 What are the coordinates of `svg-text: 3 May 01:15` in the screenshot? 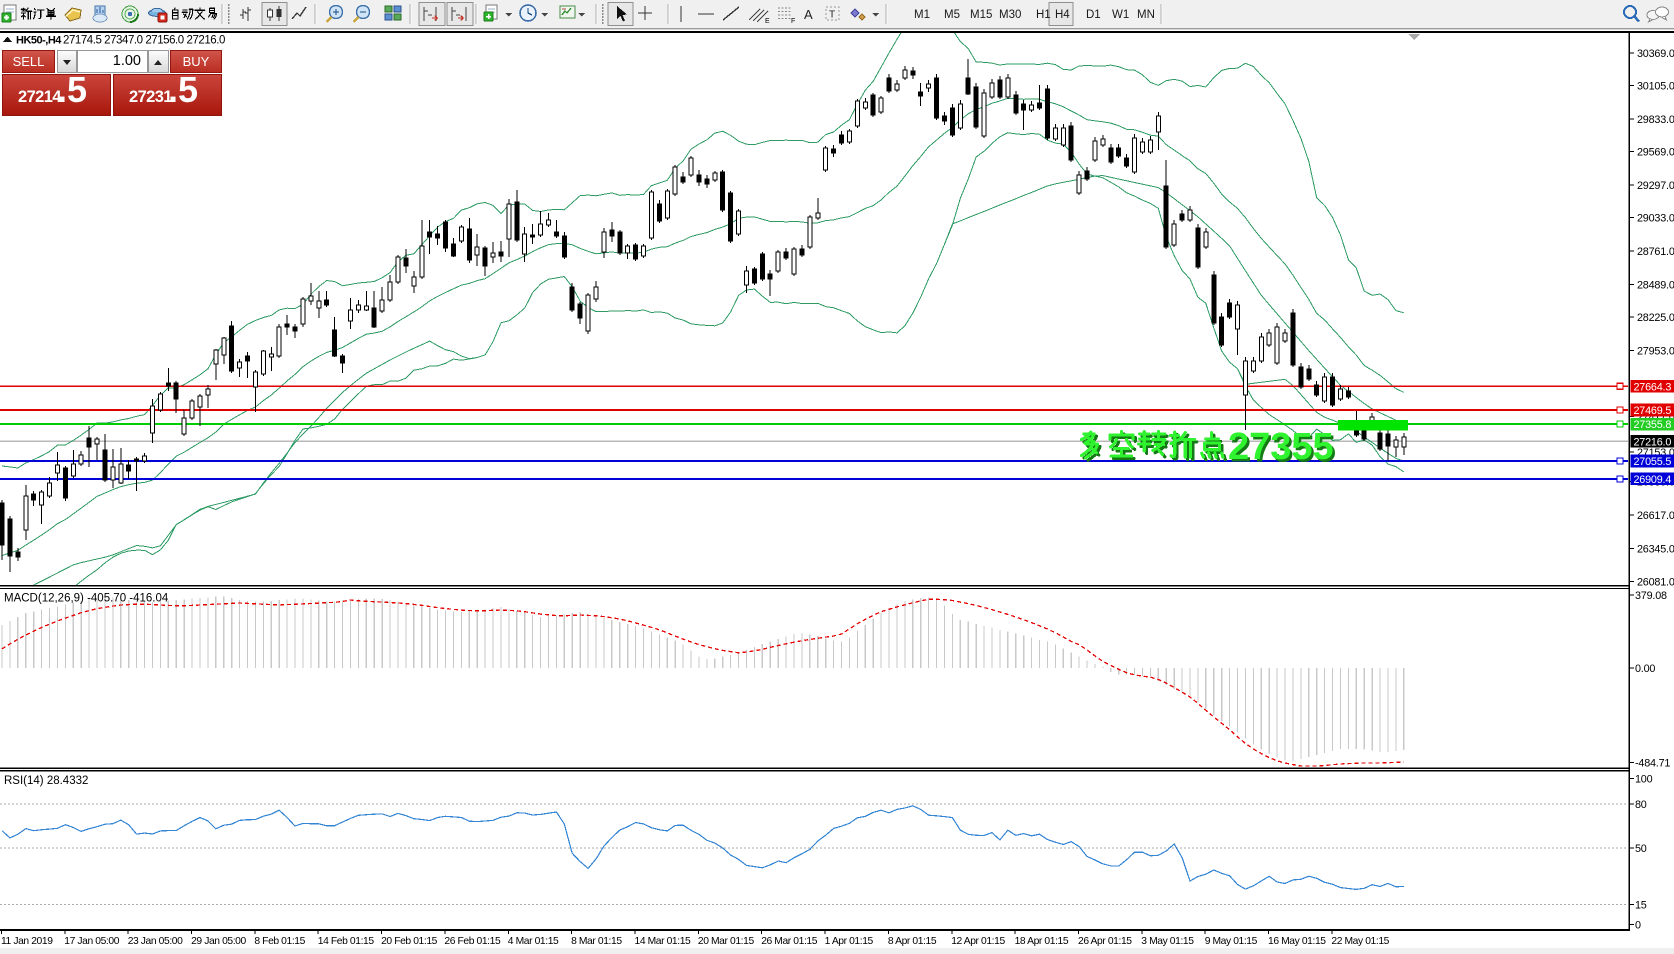 It's located at (1167, 941).